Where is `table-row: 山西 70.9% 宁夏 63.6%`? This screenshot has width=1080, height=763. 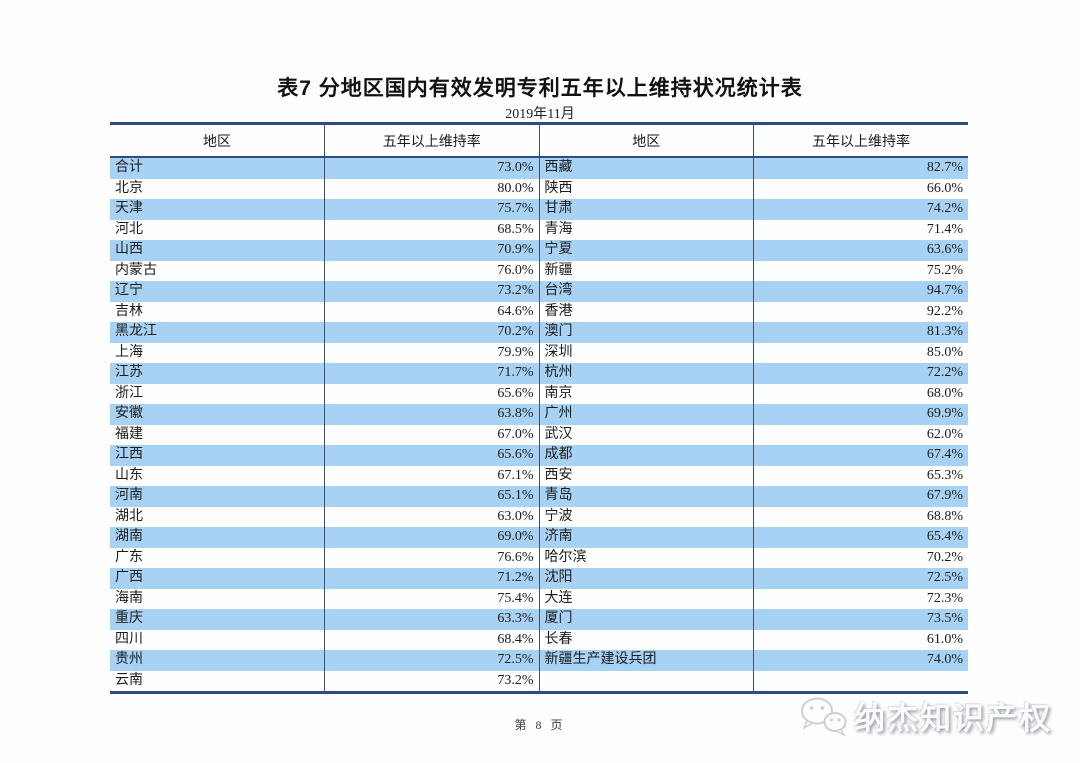 table-row: 山西 70.9% 宁夏 63.6% is located at coordinates (539, 250).